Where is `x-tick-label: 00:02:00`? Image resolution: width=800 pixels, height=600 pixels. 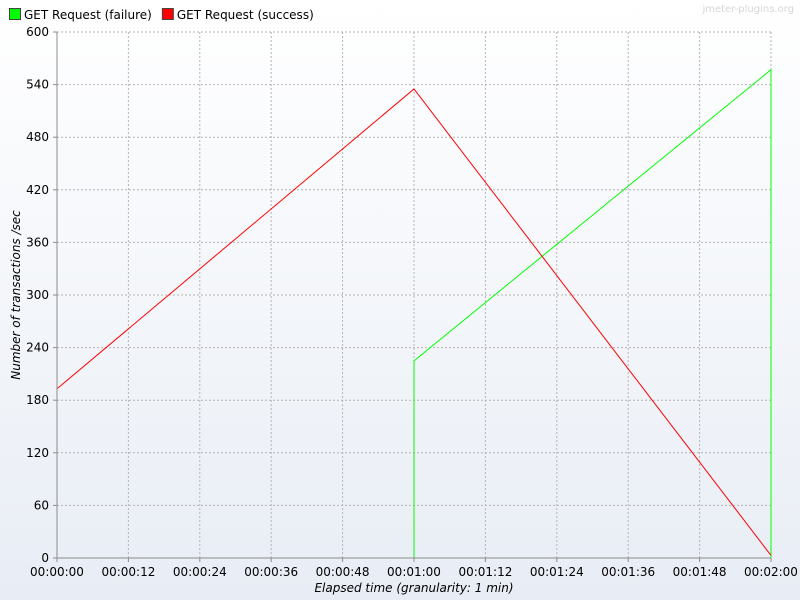
x-tick-label: 00:02:00 is located at coordinates (771, 572).